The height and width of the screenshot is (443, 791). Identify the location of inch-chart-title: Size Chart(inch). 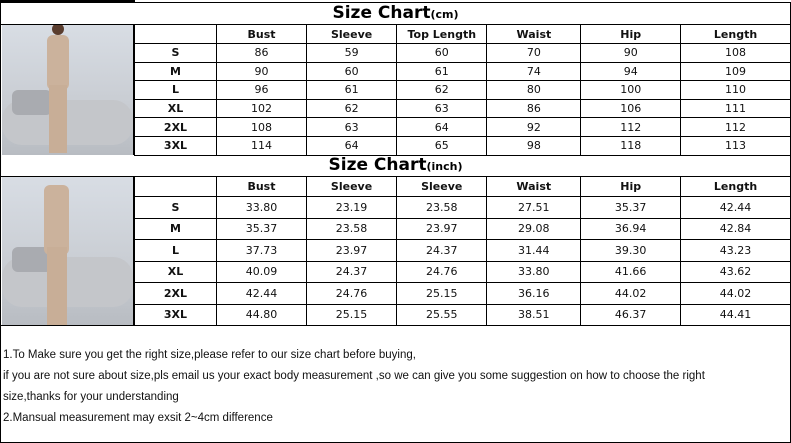
(395, 165).